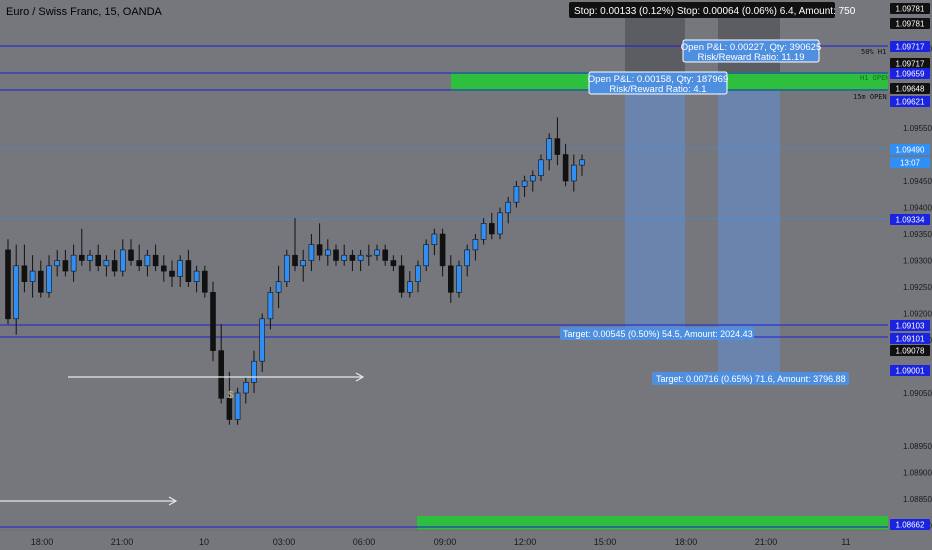 The width and height of the screenshot is (932, 550). What do you see at coordinates (216, 377) in the screenshot?
I see `arrow-upper` at bounding box center [216, 377].